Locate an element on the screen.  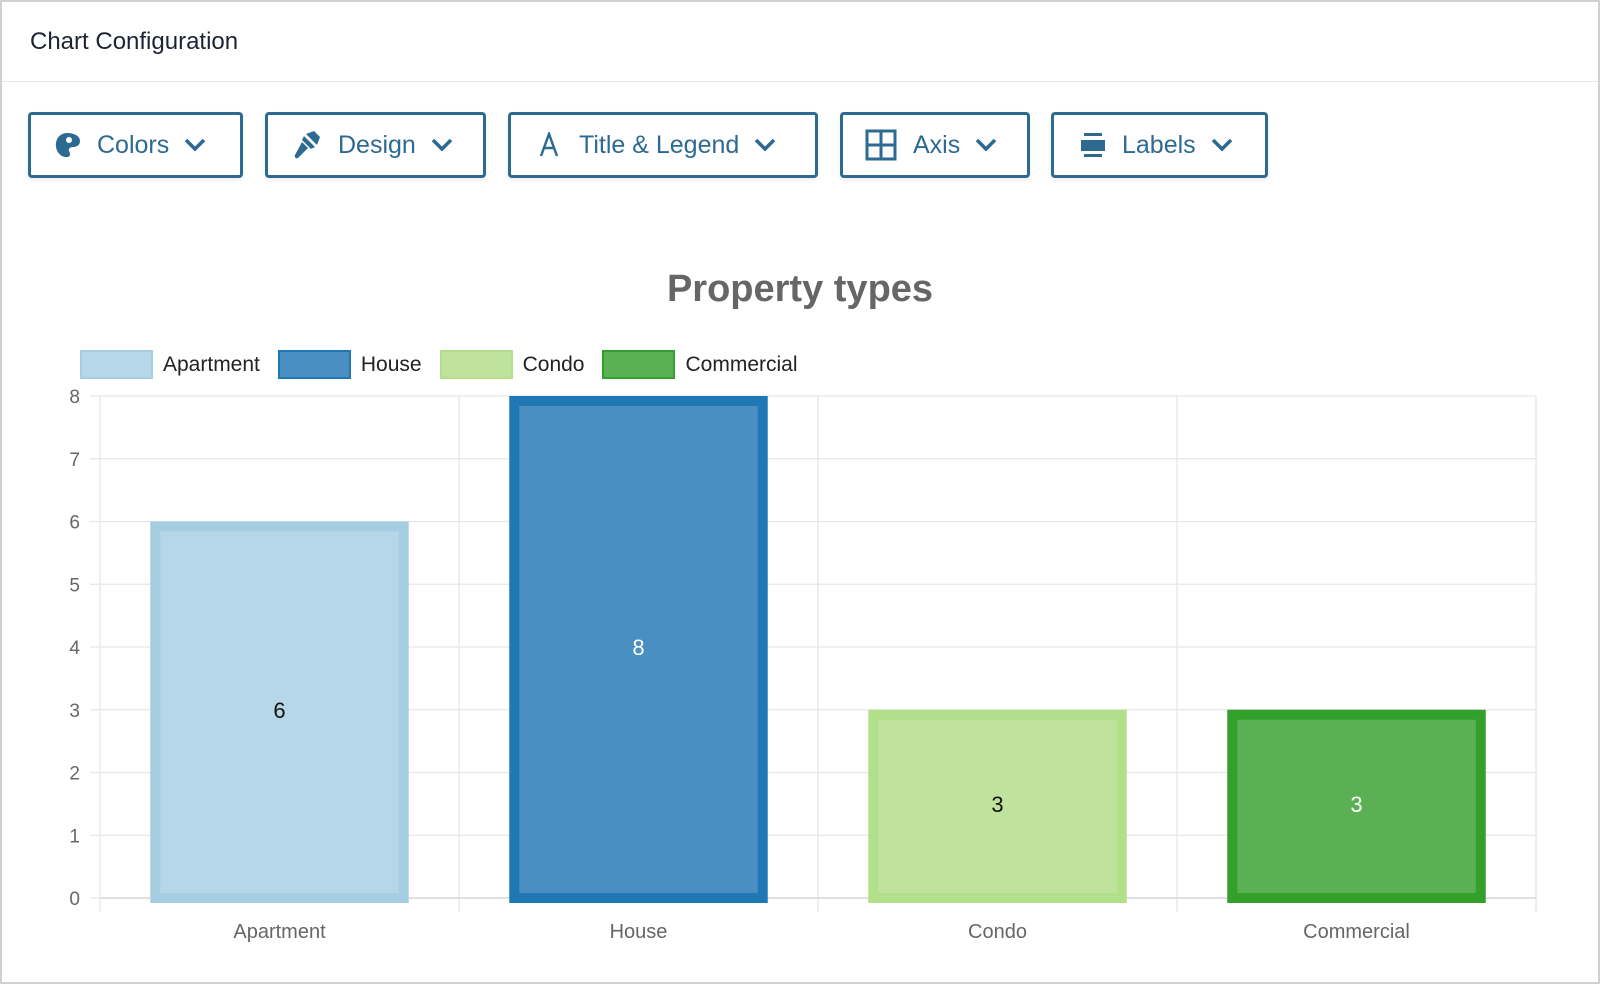
title-legend-button-label: Title & Legend is located at coordinates (659, 144).